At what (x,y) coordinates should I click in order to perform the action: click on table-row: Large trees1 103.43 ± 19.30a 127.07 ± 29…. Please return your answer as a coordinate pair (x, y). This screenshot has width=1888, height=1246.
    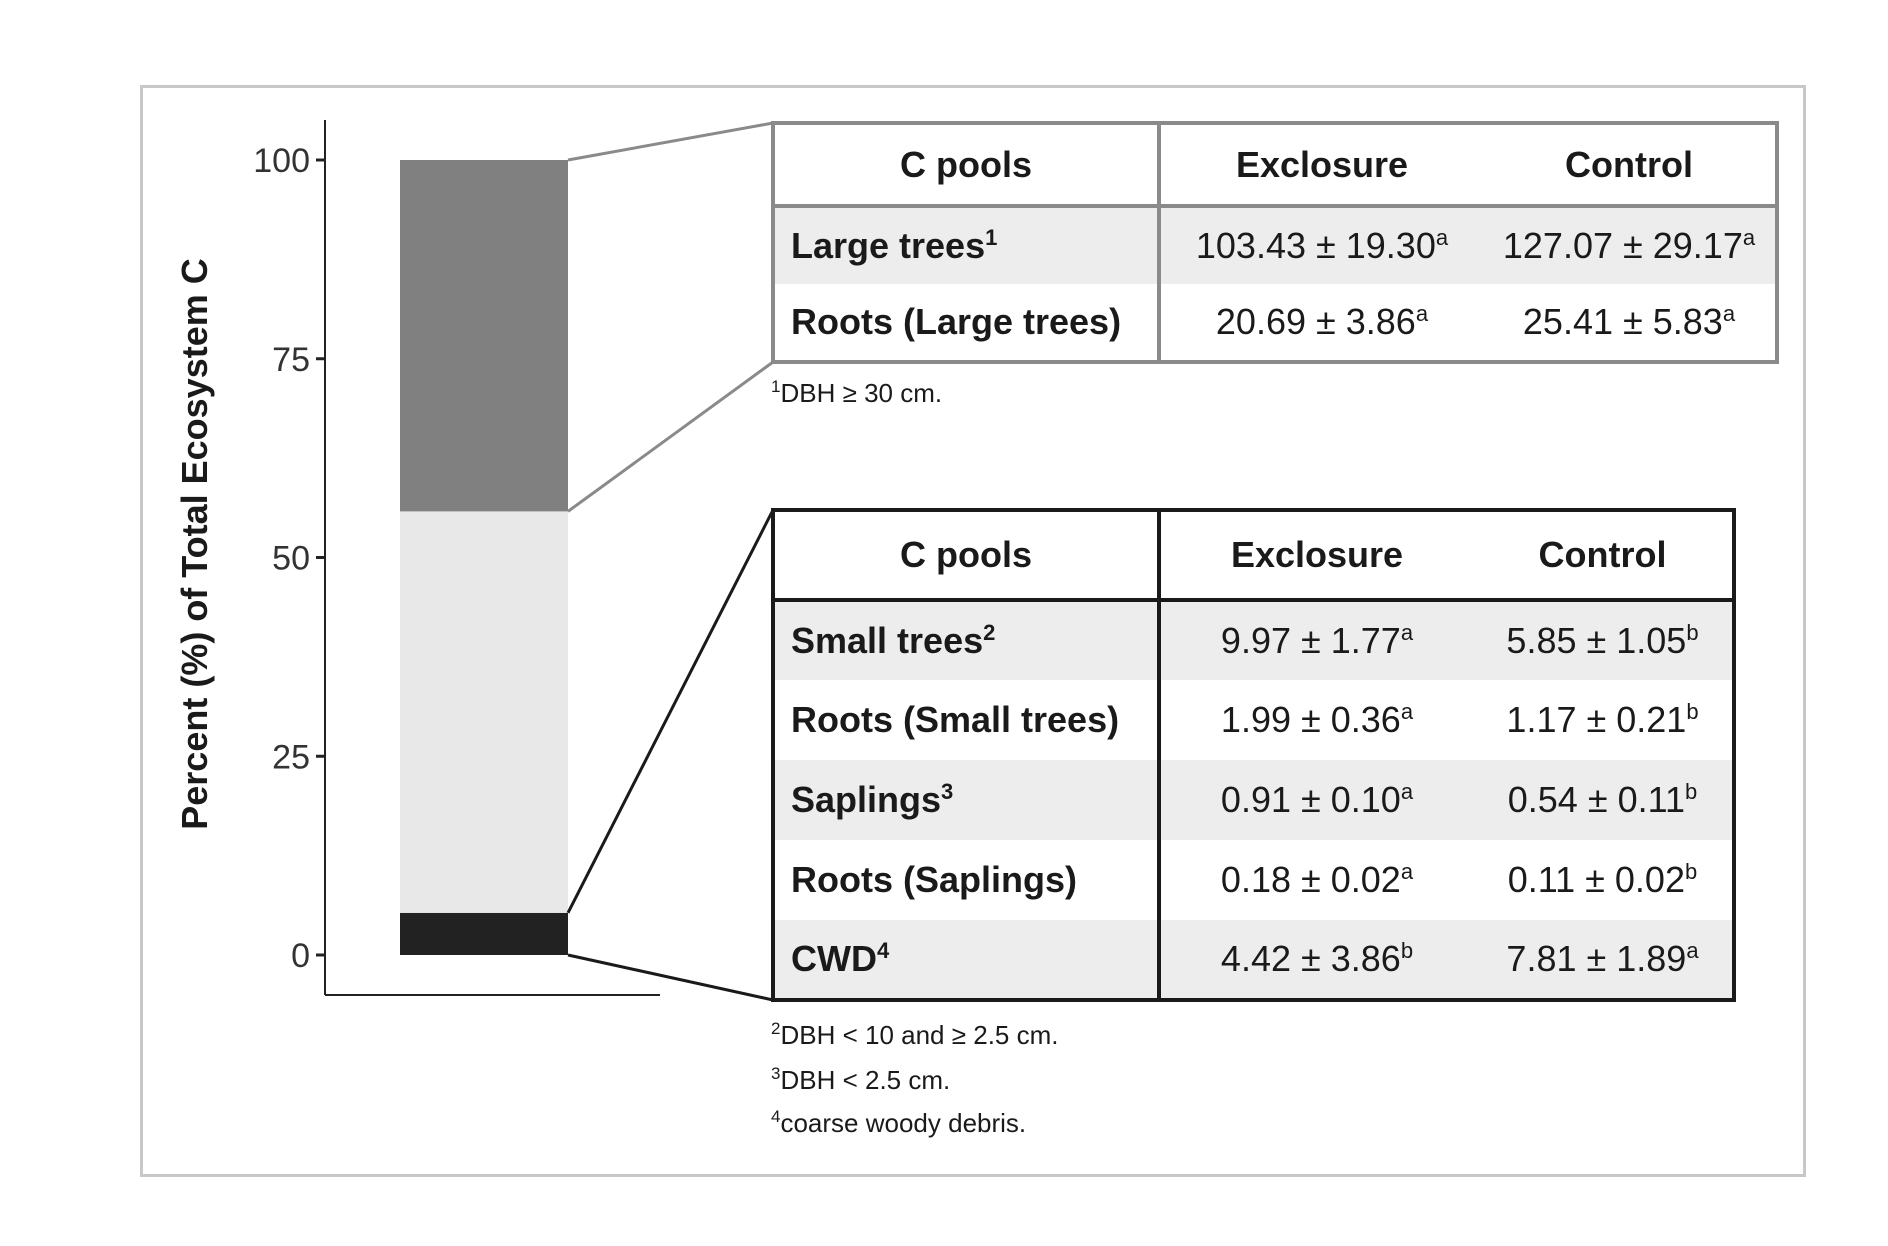
    Looking at the image, I should click on (1275, 245).